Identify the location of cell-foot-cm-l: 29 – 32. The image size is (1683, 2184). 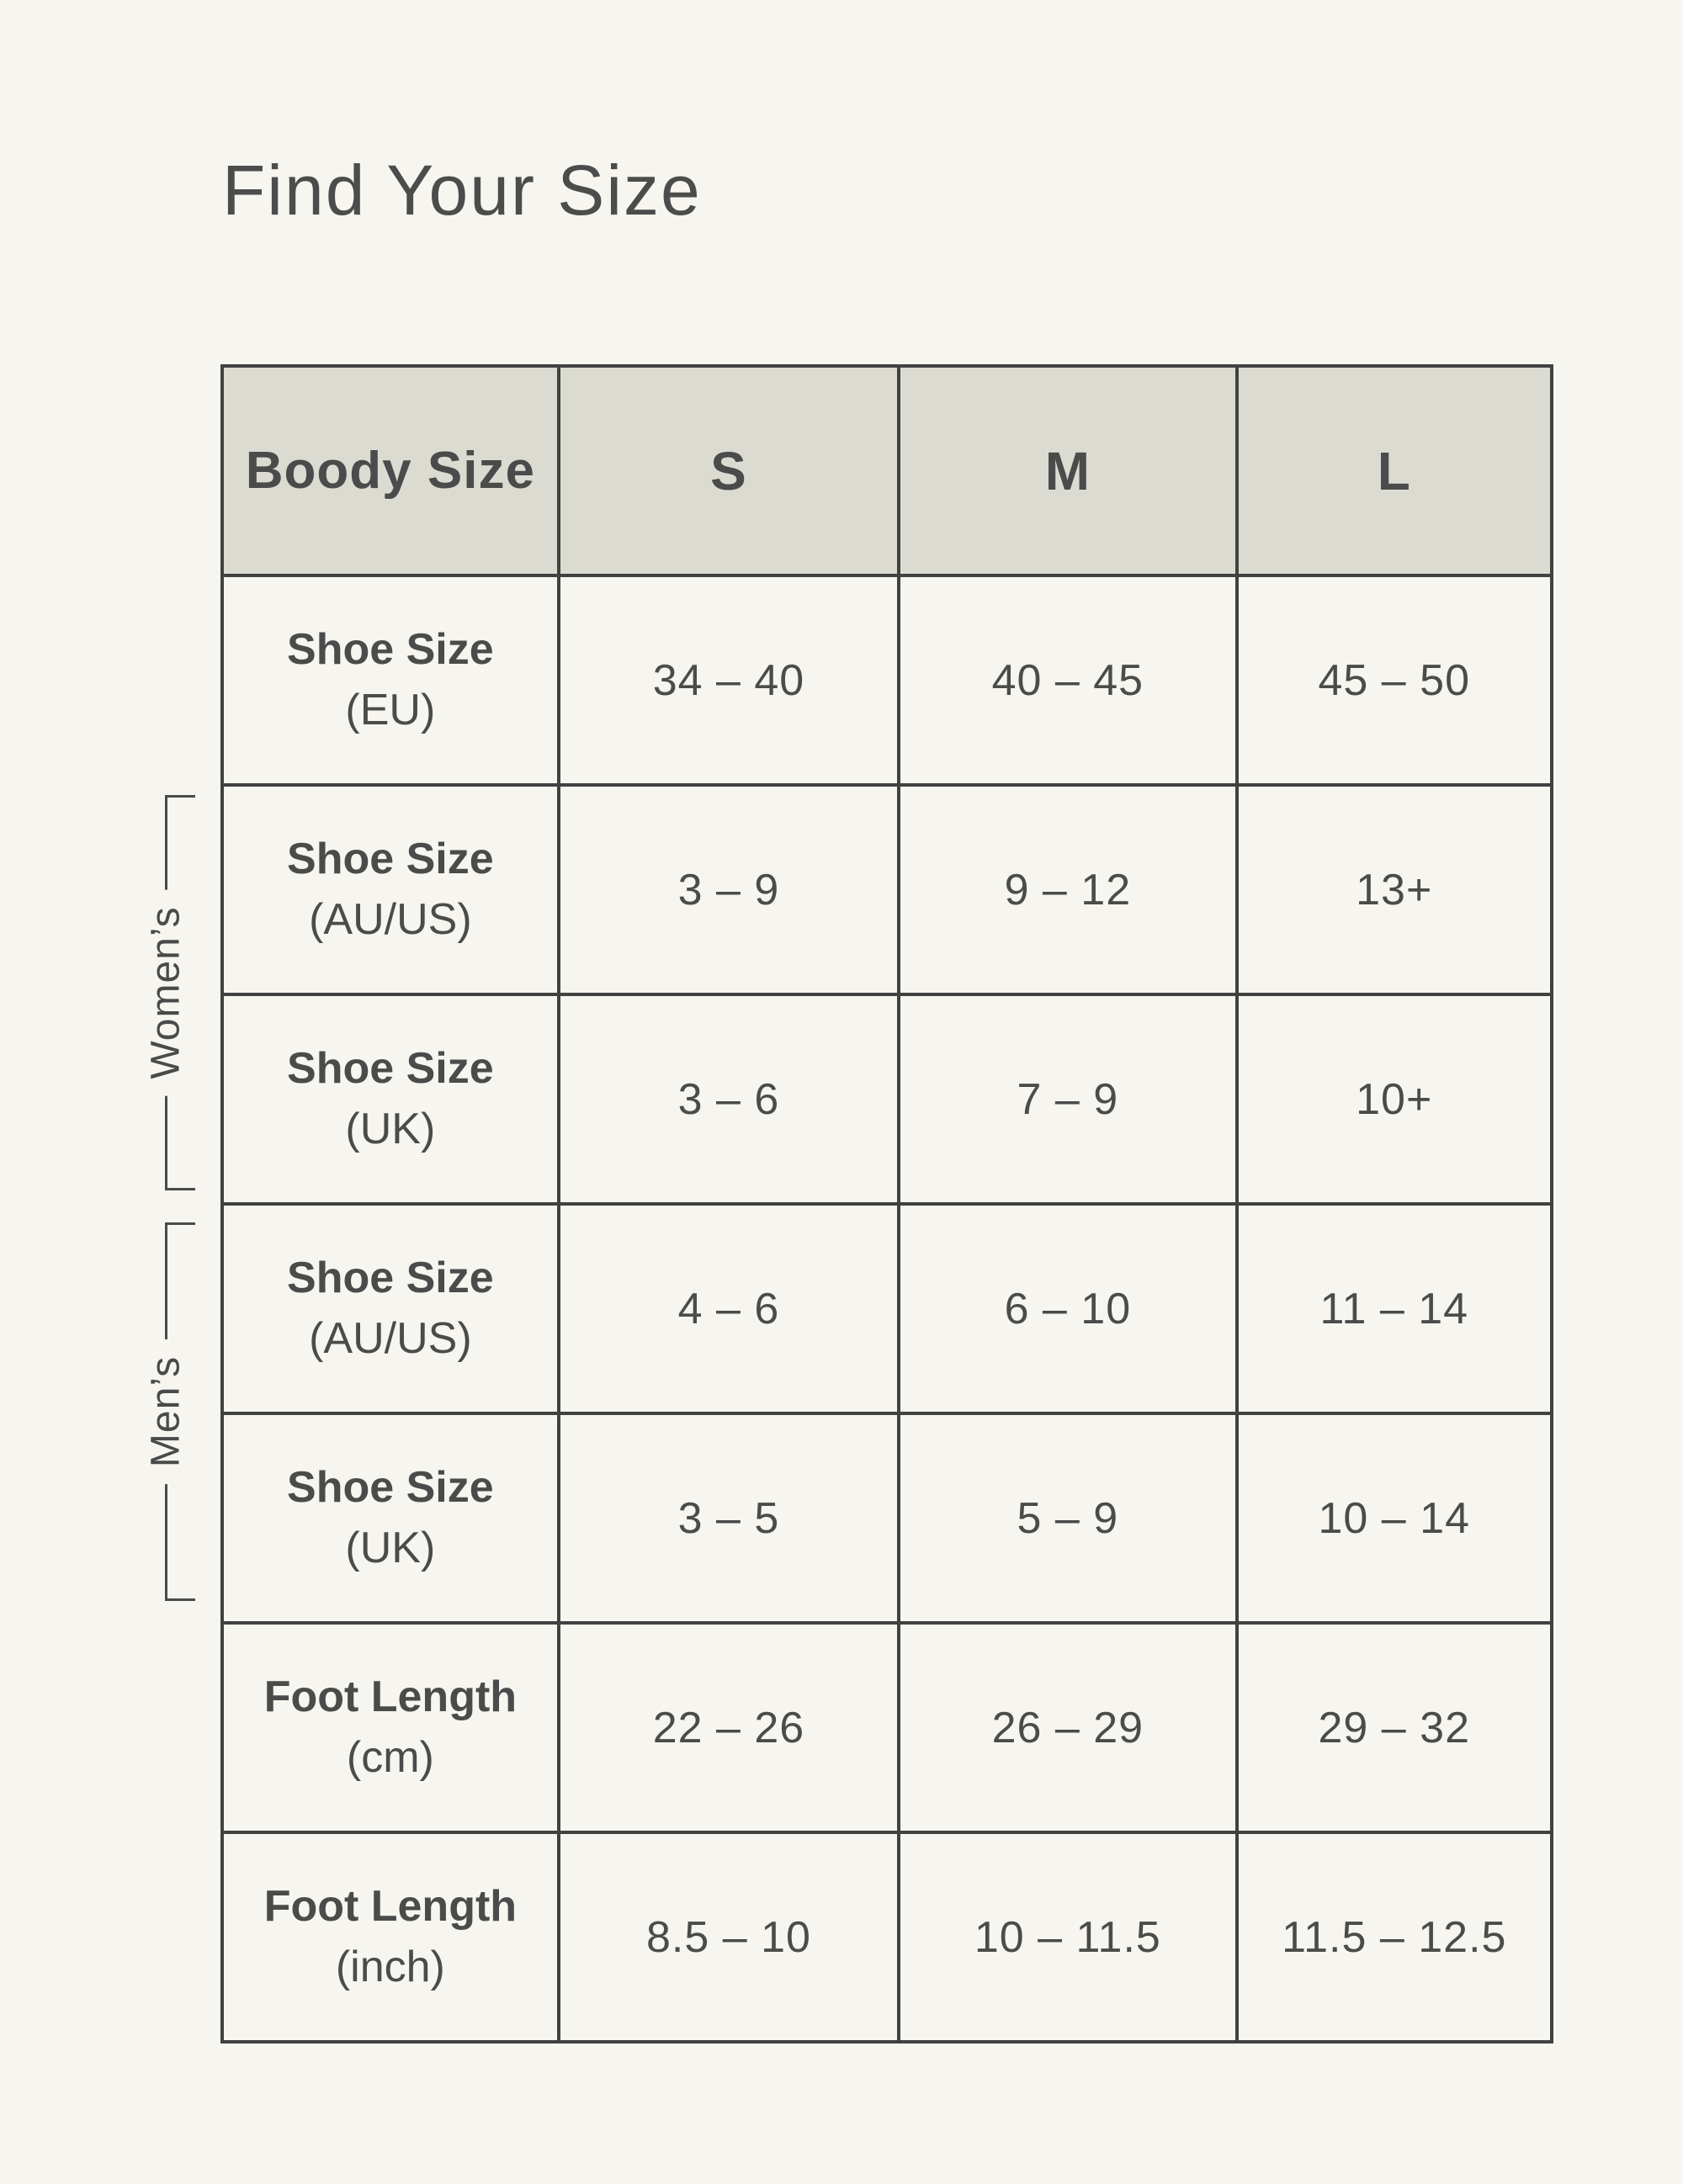
(1394, 1727).